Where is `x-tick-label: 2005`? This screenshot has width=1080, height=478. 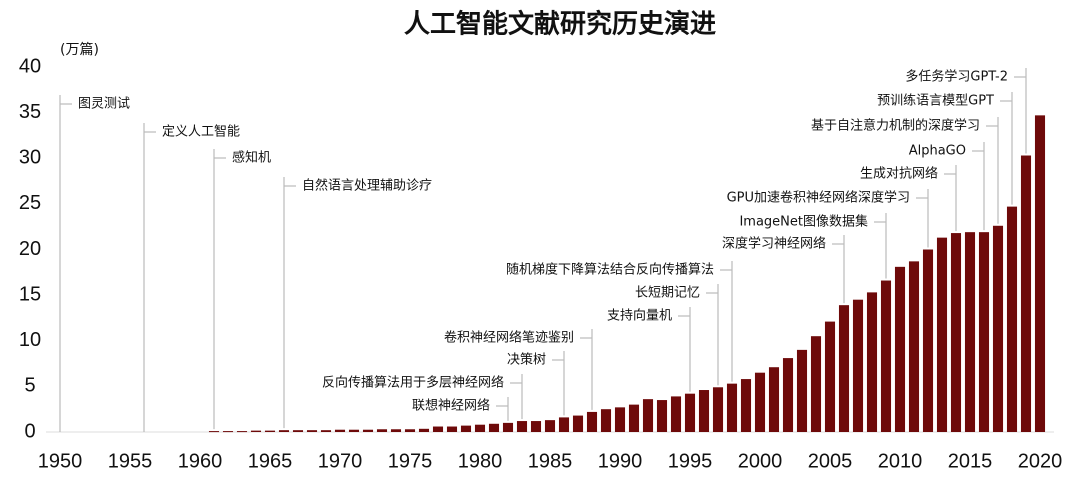 x-tick-label: 2005 is located at coordinates (830, 461).